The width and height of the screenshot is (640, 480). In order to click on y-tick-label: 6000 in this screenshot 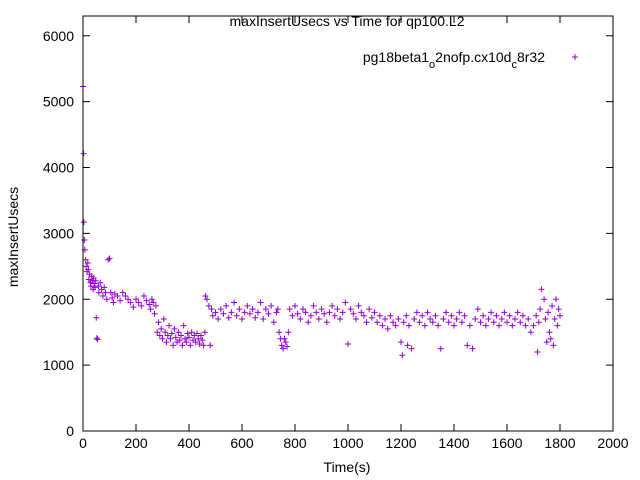, I will do `click(58, 36)`.